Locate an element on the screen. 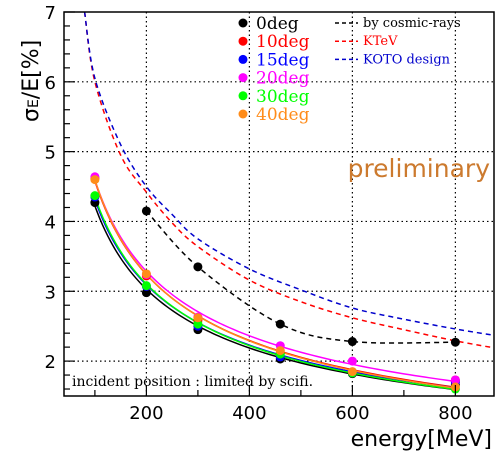  x-tick-label: 600 is located at coordinates (352, 413).